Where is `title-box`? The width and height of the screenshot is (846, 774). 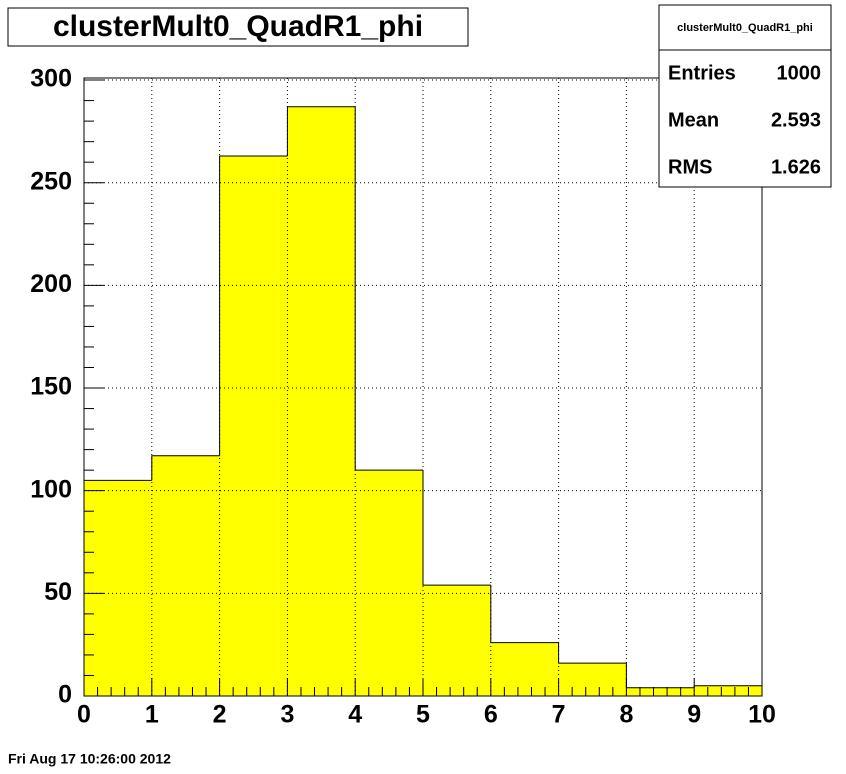 title-box is located at coordinates (238, 27).